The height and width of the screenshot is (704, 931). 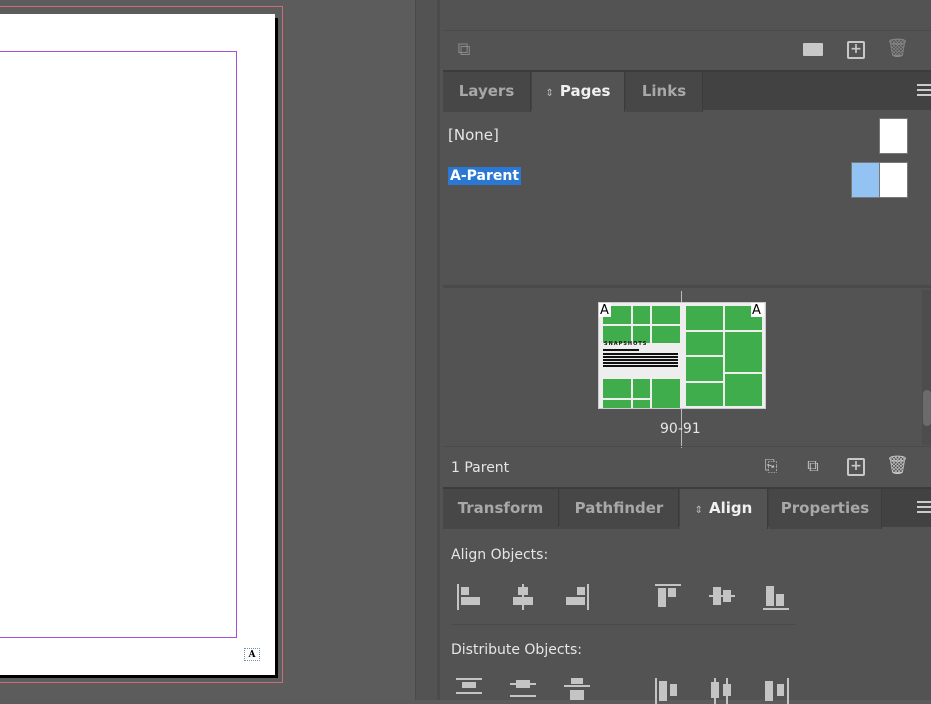 What do you see at coordinates (776, 691) in the screenshot?
I see `distribute-right-edges-icon` at bounding box center [776, 691].